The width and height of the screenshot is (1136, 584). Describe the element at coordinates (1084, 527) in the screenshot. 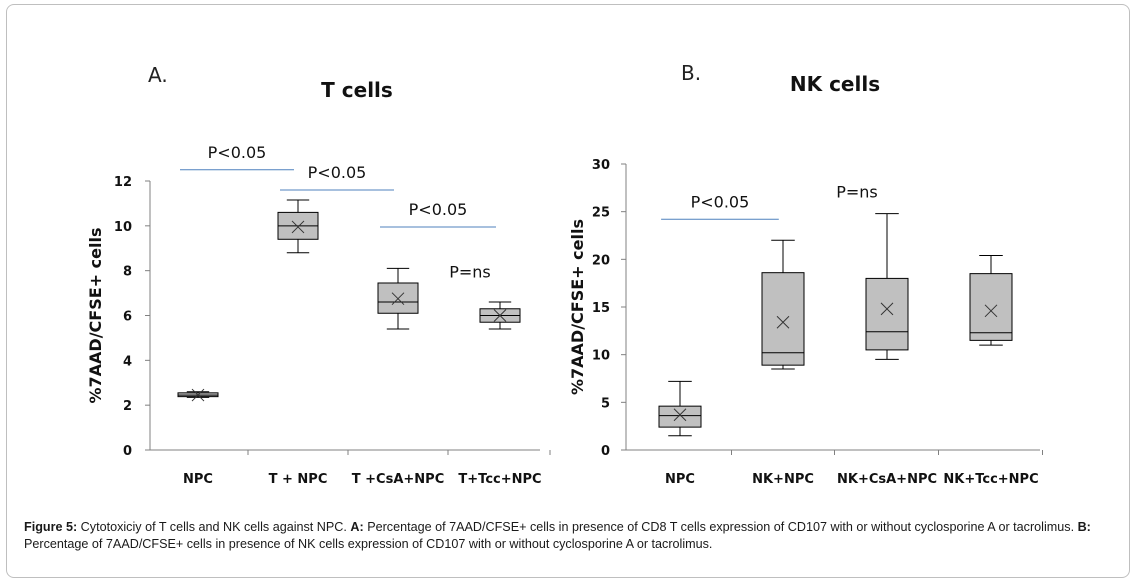

I see `caption-label-b: B:` at that location.